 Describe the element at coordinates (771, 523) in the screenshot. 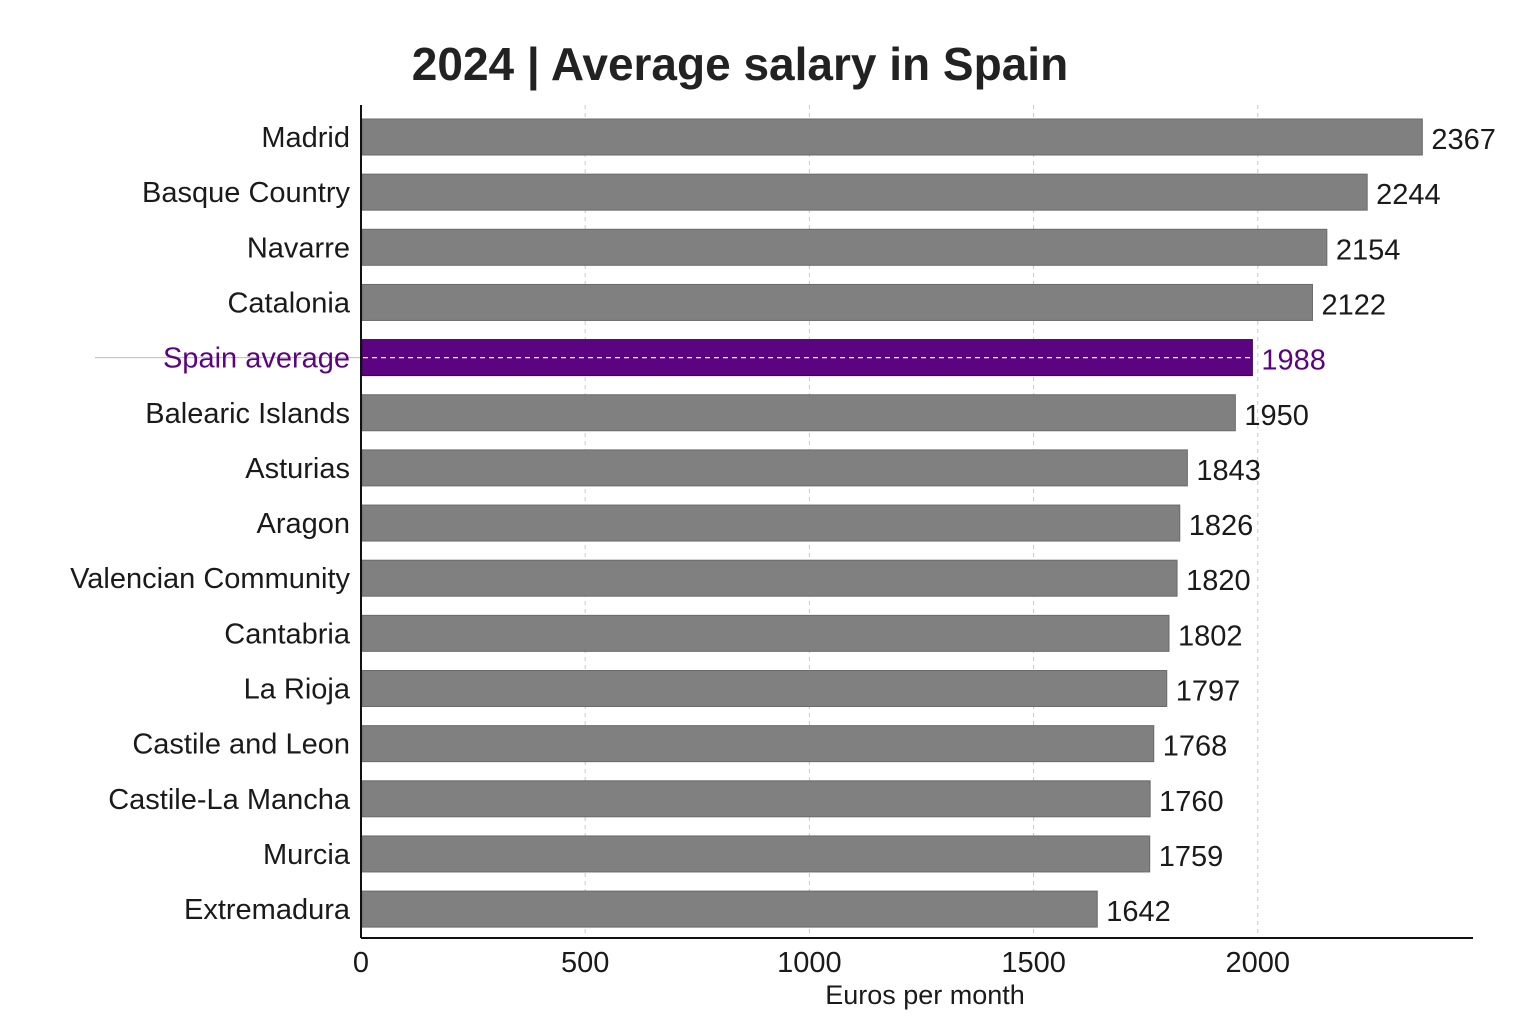

I see `bar-aragon` at that location.